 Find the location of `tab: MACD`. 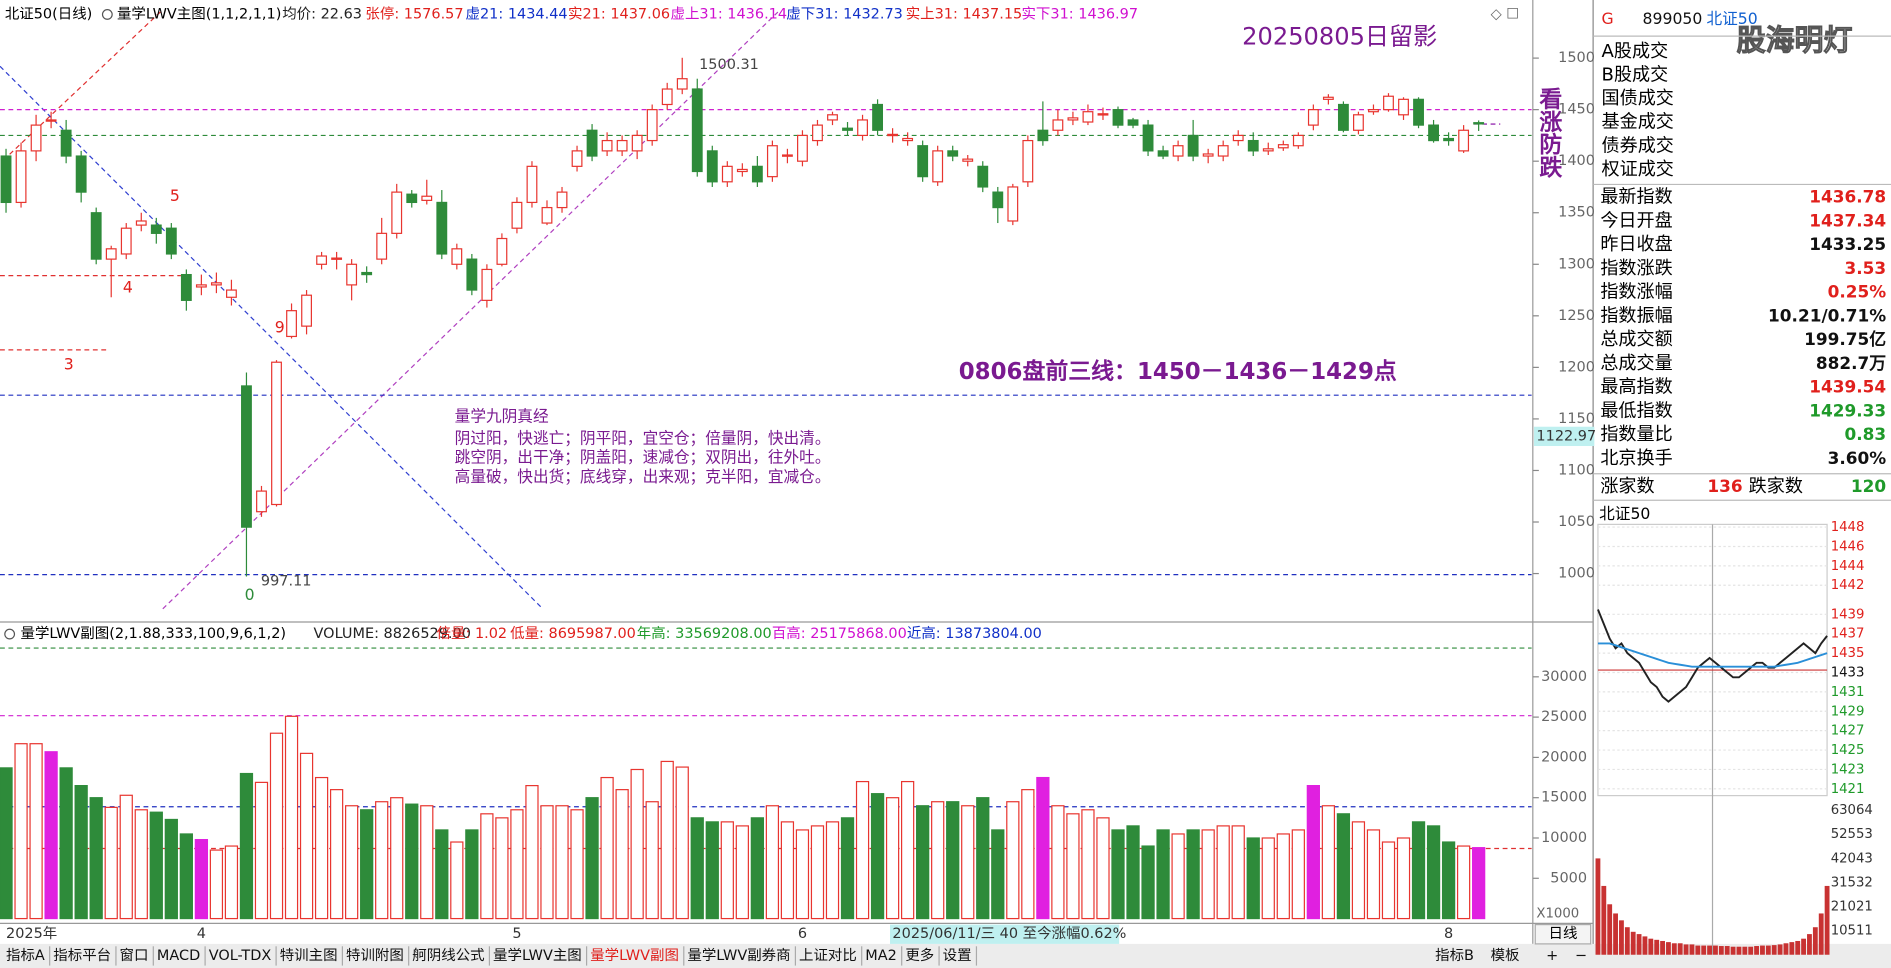

tab: MACD is located at coordinates (178, 956).